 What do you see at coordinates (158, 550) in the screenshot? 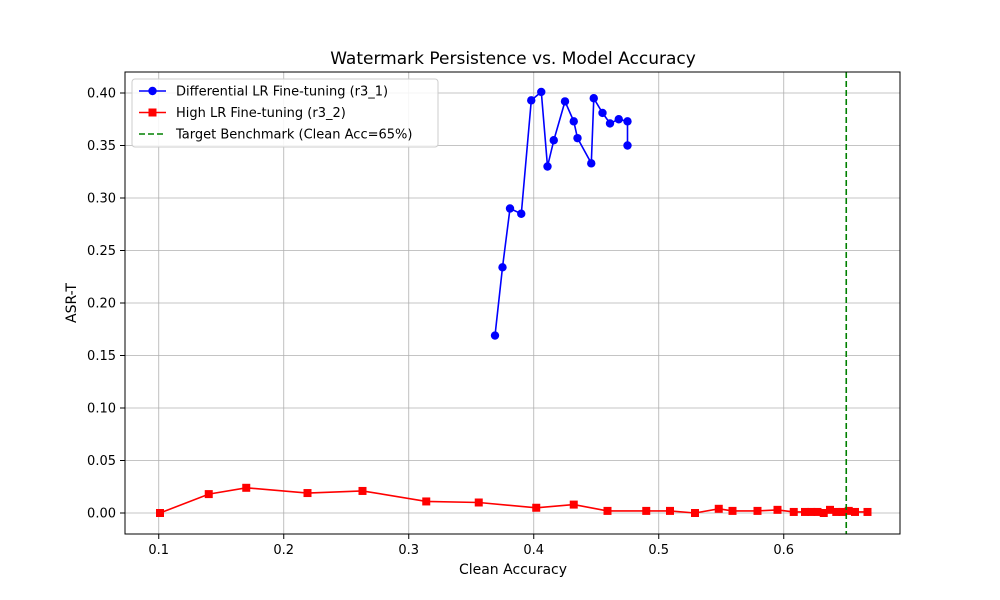
I see `x-tick-label: 0.1` at bounding box center [158, 550].